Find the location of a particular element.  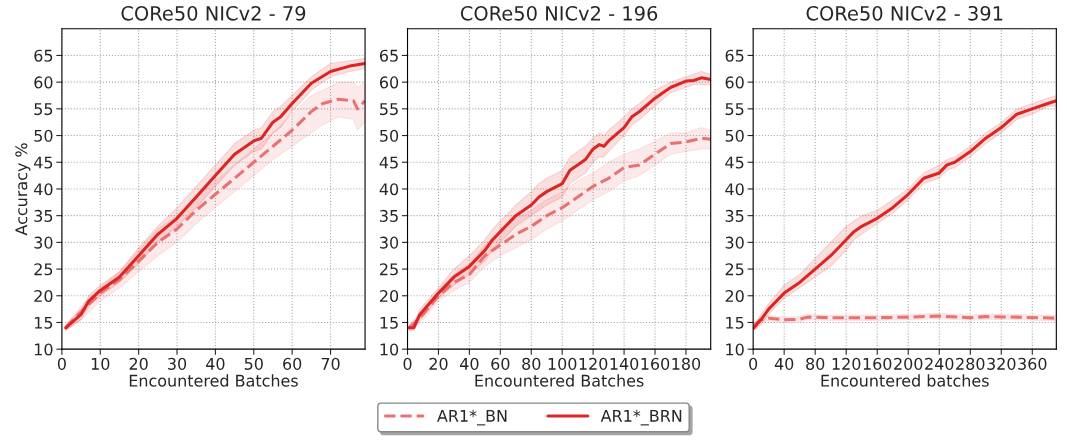

y-axis-title: Accuracy % is located at coordinates (23, 189).